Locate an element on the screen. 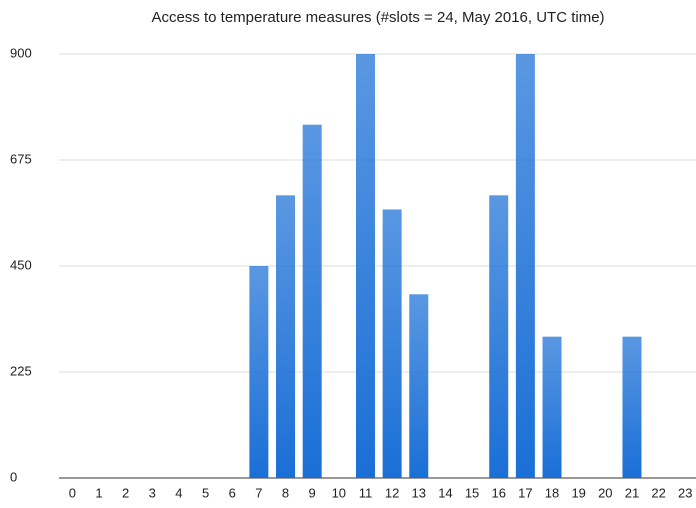  x-tick-label: 16 is located at coordinates (498, 492).